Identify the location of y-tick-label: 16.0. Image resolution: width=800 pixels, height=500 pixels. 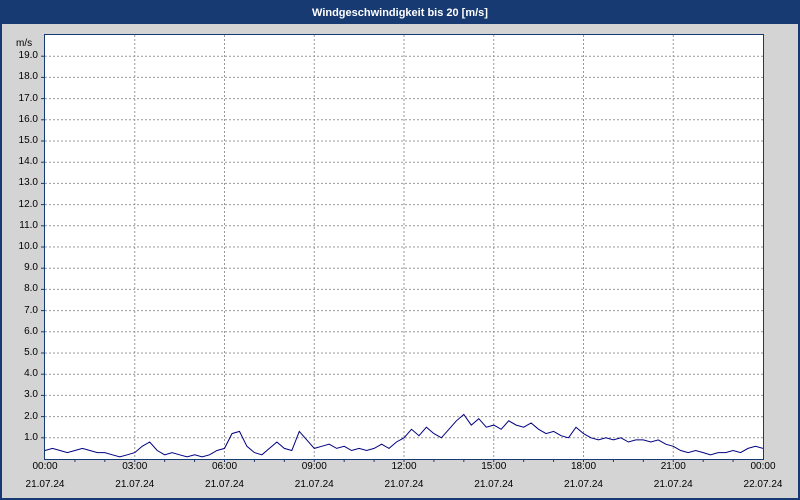
(28, 119).